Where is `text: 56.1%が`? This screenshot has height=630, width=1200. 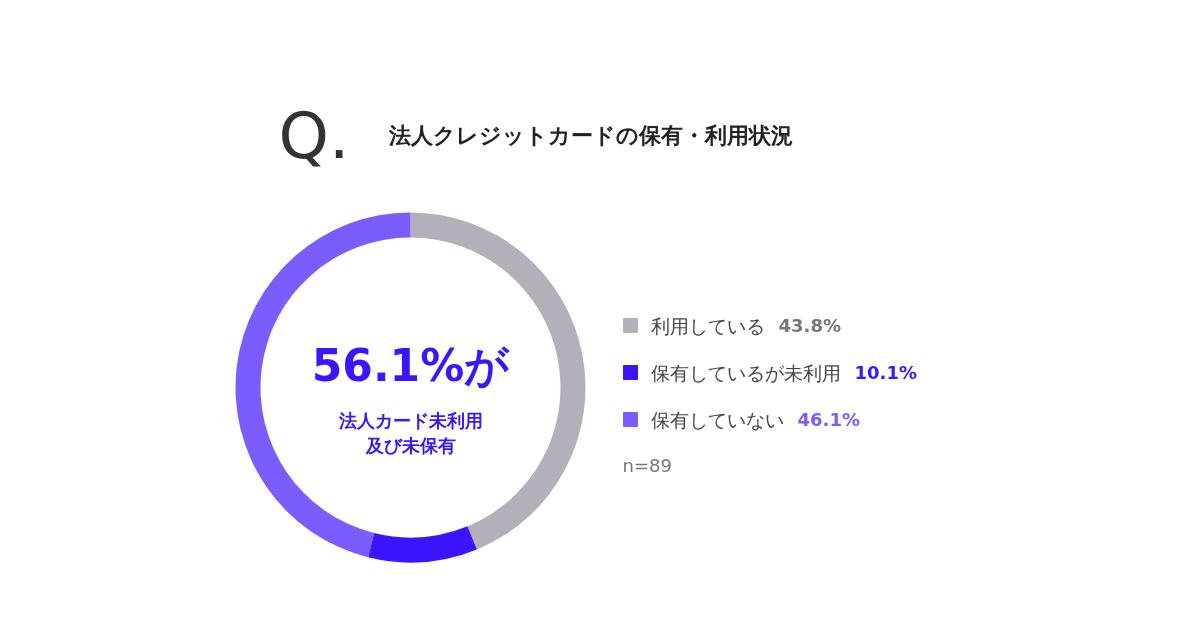 text: 56.1%が is located at coordinates (411, 365).